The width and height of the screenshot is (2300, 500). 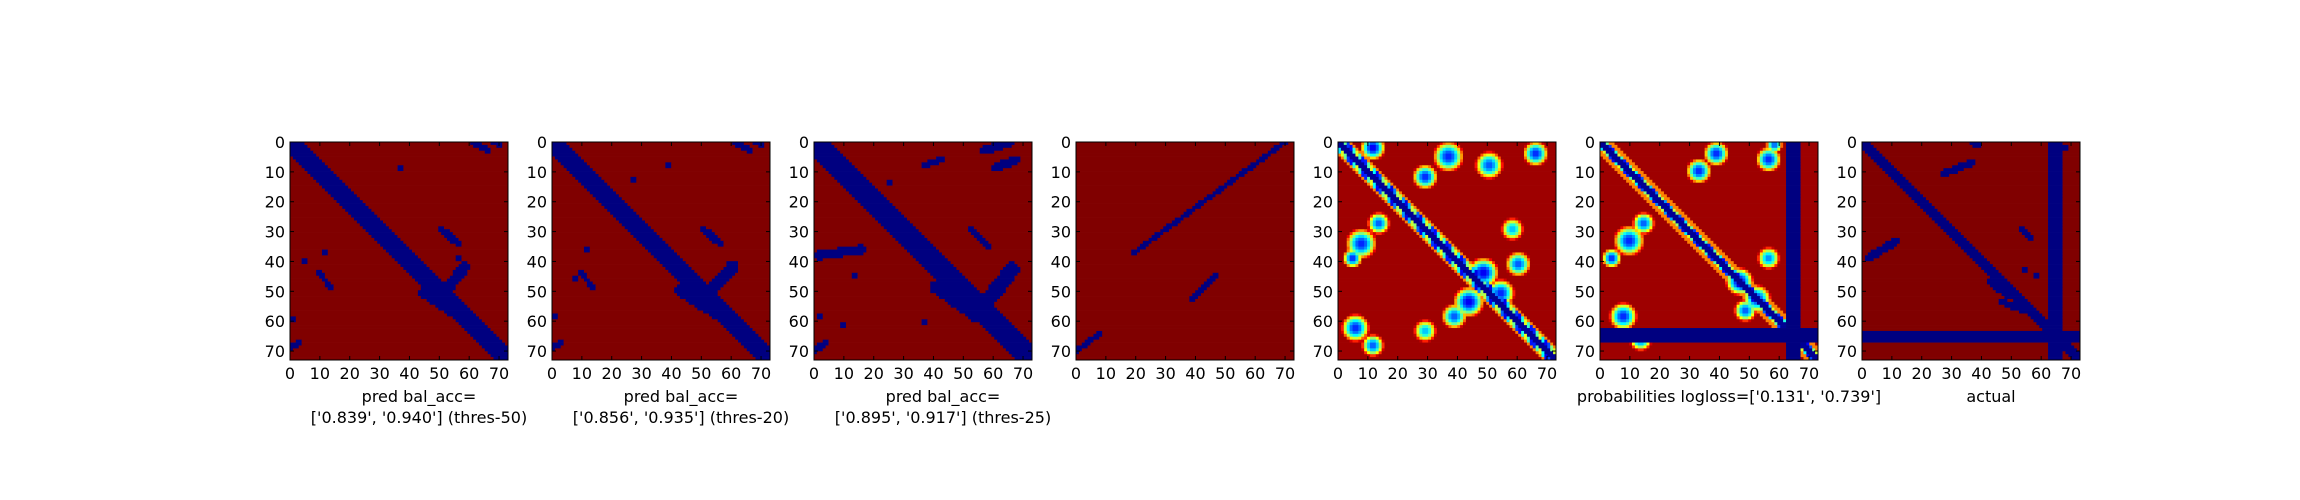 What do you see at coordinates (1951, 373) in the screenshot?
I see `x-tick-label: 30` at bounding box center [1951, 373].